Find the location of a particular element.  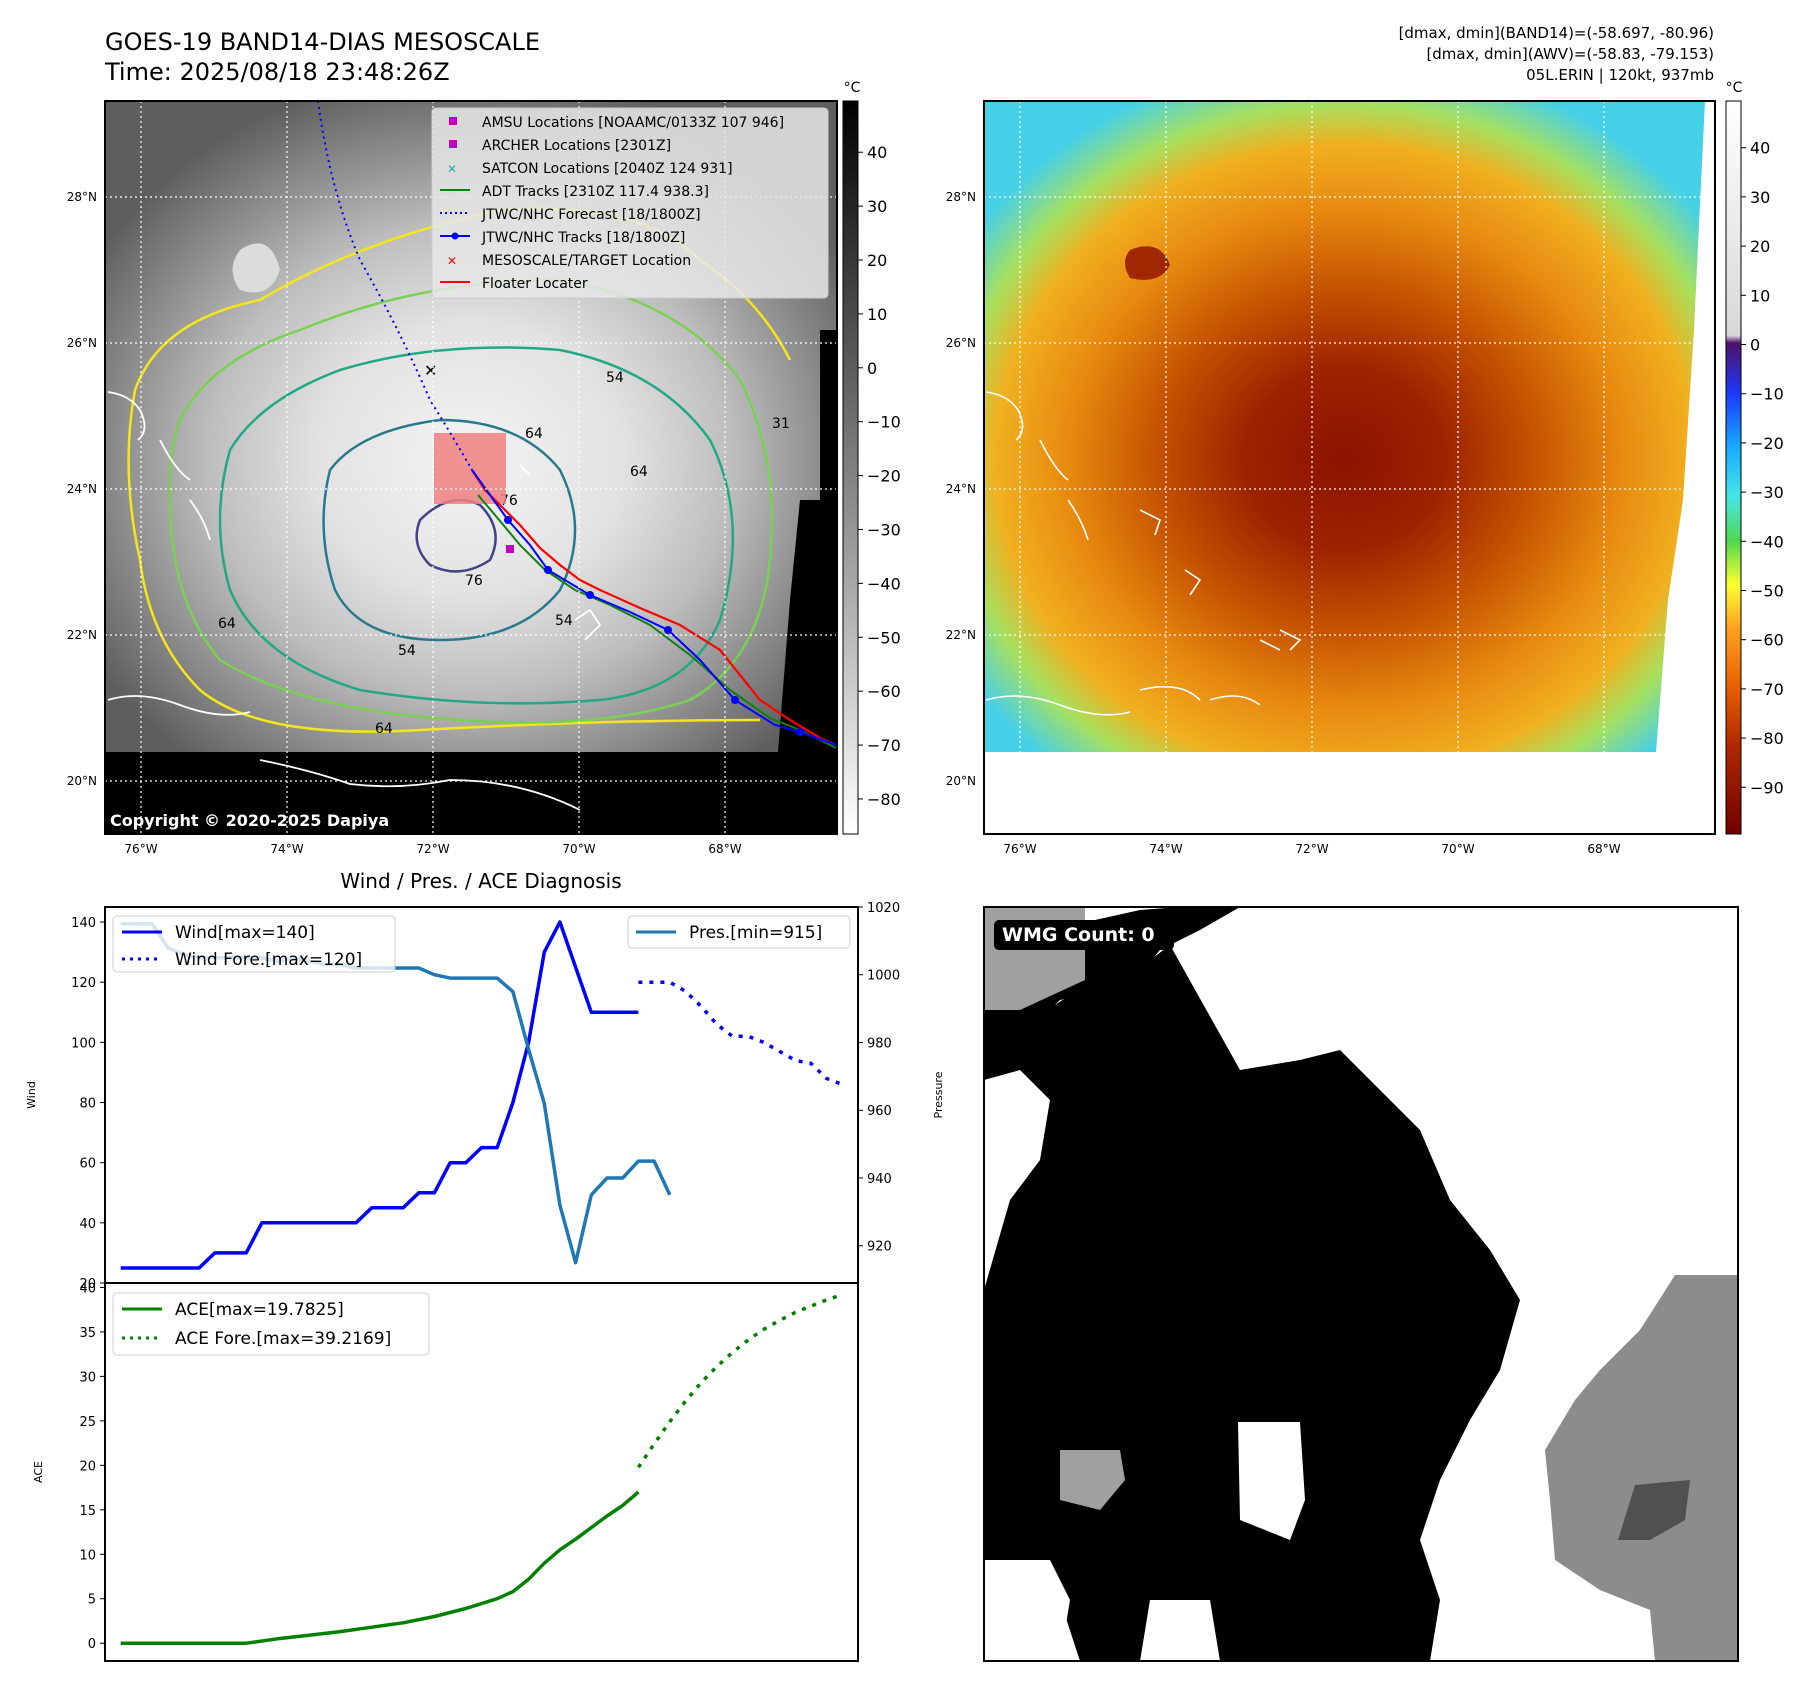

legend-wind: Wind[max=140] is located at coordinates (245, 933).